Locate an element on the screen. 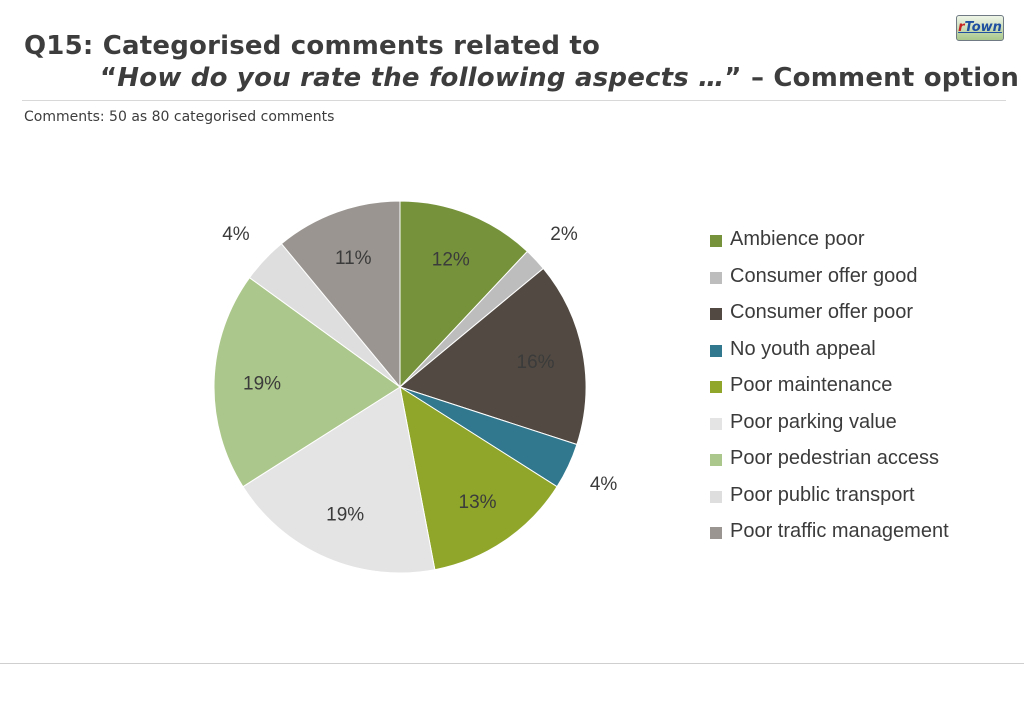 The height and width of the screenshot is (709, 1024). title-suffix: ” – Comment option is located at coordinates (872, 78).